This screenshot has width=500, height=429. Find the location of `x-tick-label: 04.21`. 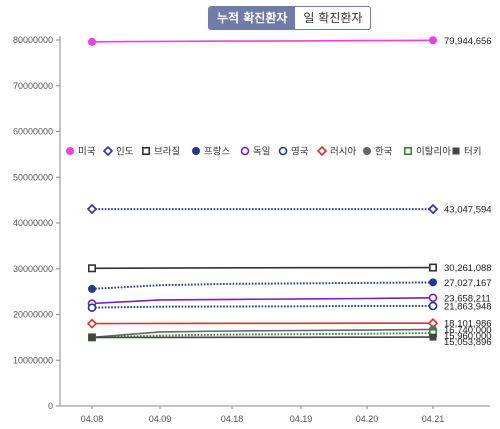

x-tick-label: 04.21 is located at coordinates (433, 419).